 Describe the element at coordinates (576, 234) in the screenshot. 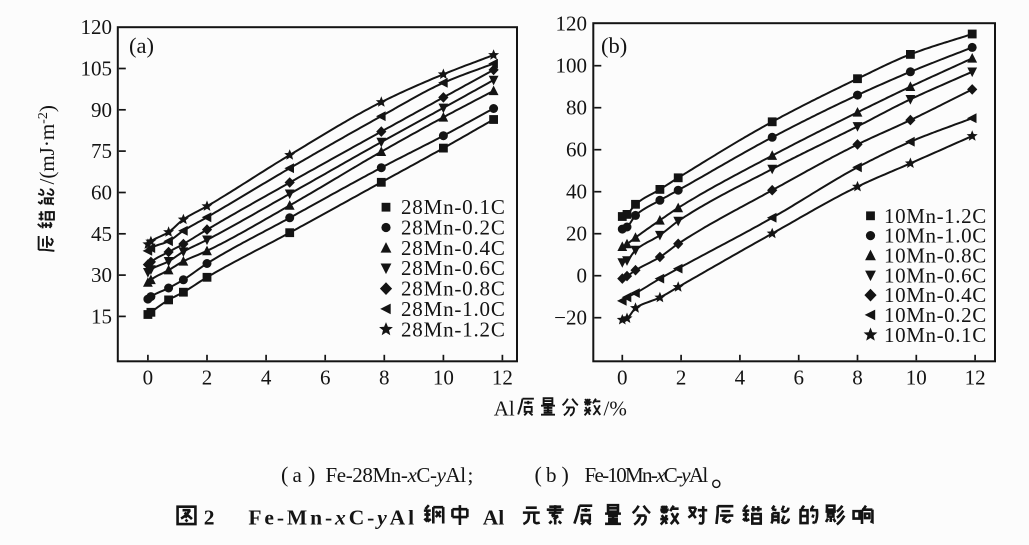

I see `svg-text: 20` at that location.